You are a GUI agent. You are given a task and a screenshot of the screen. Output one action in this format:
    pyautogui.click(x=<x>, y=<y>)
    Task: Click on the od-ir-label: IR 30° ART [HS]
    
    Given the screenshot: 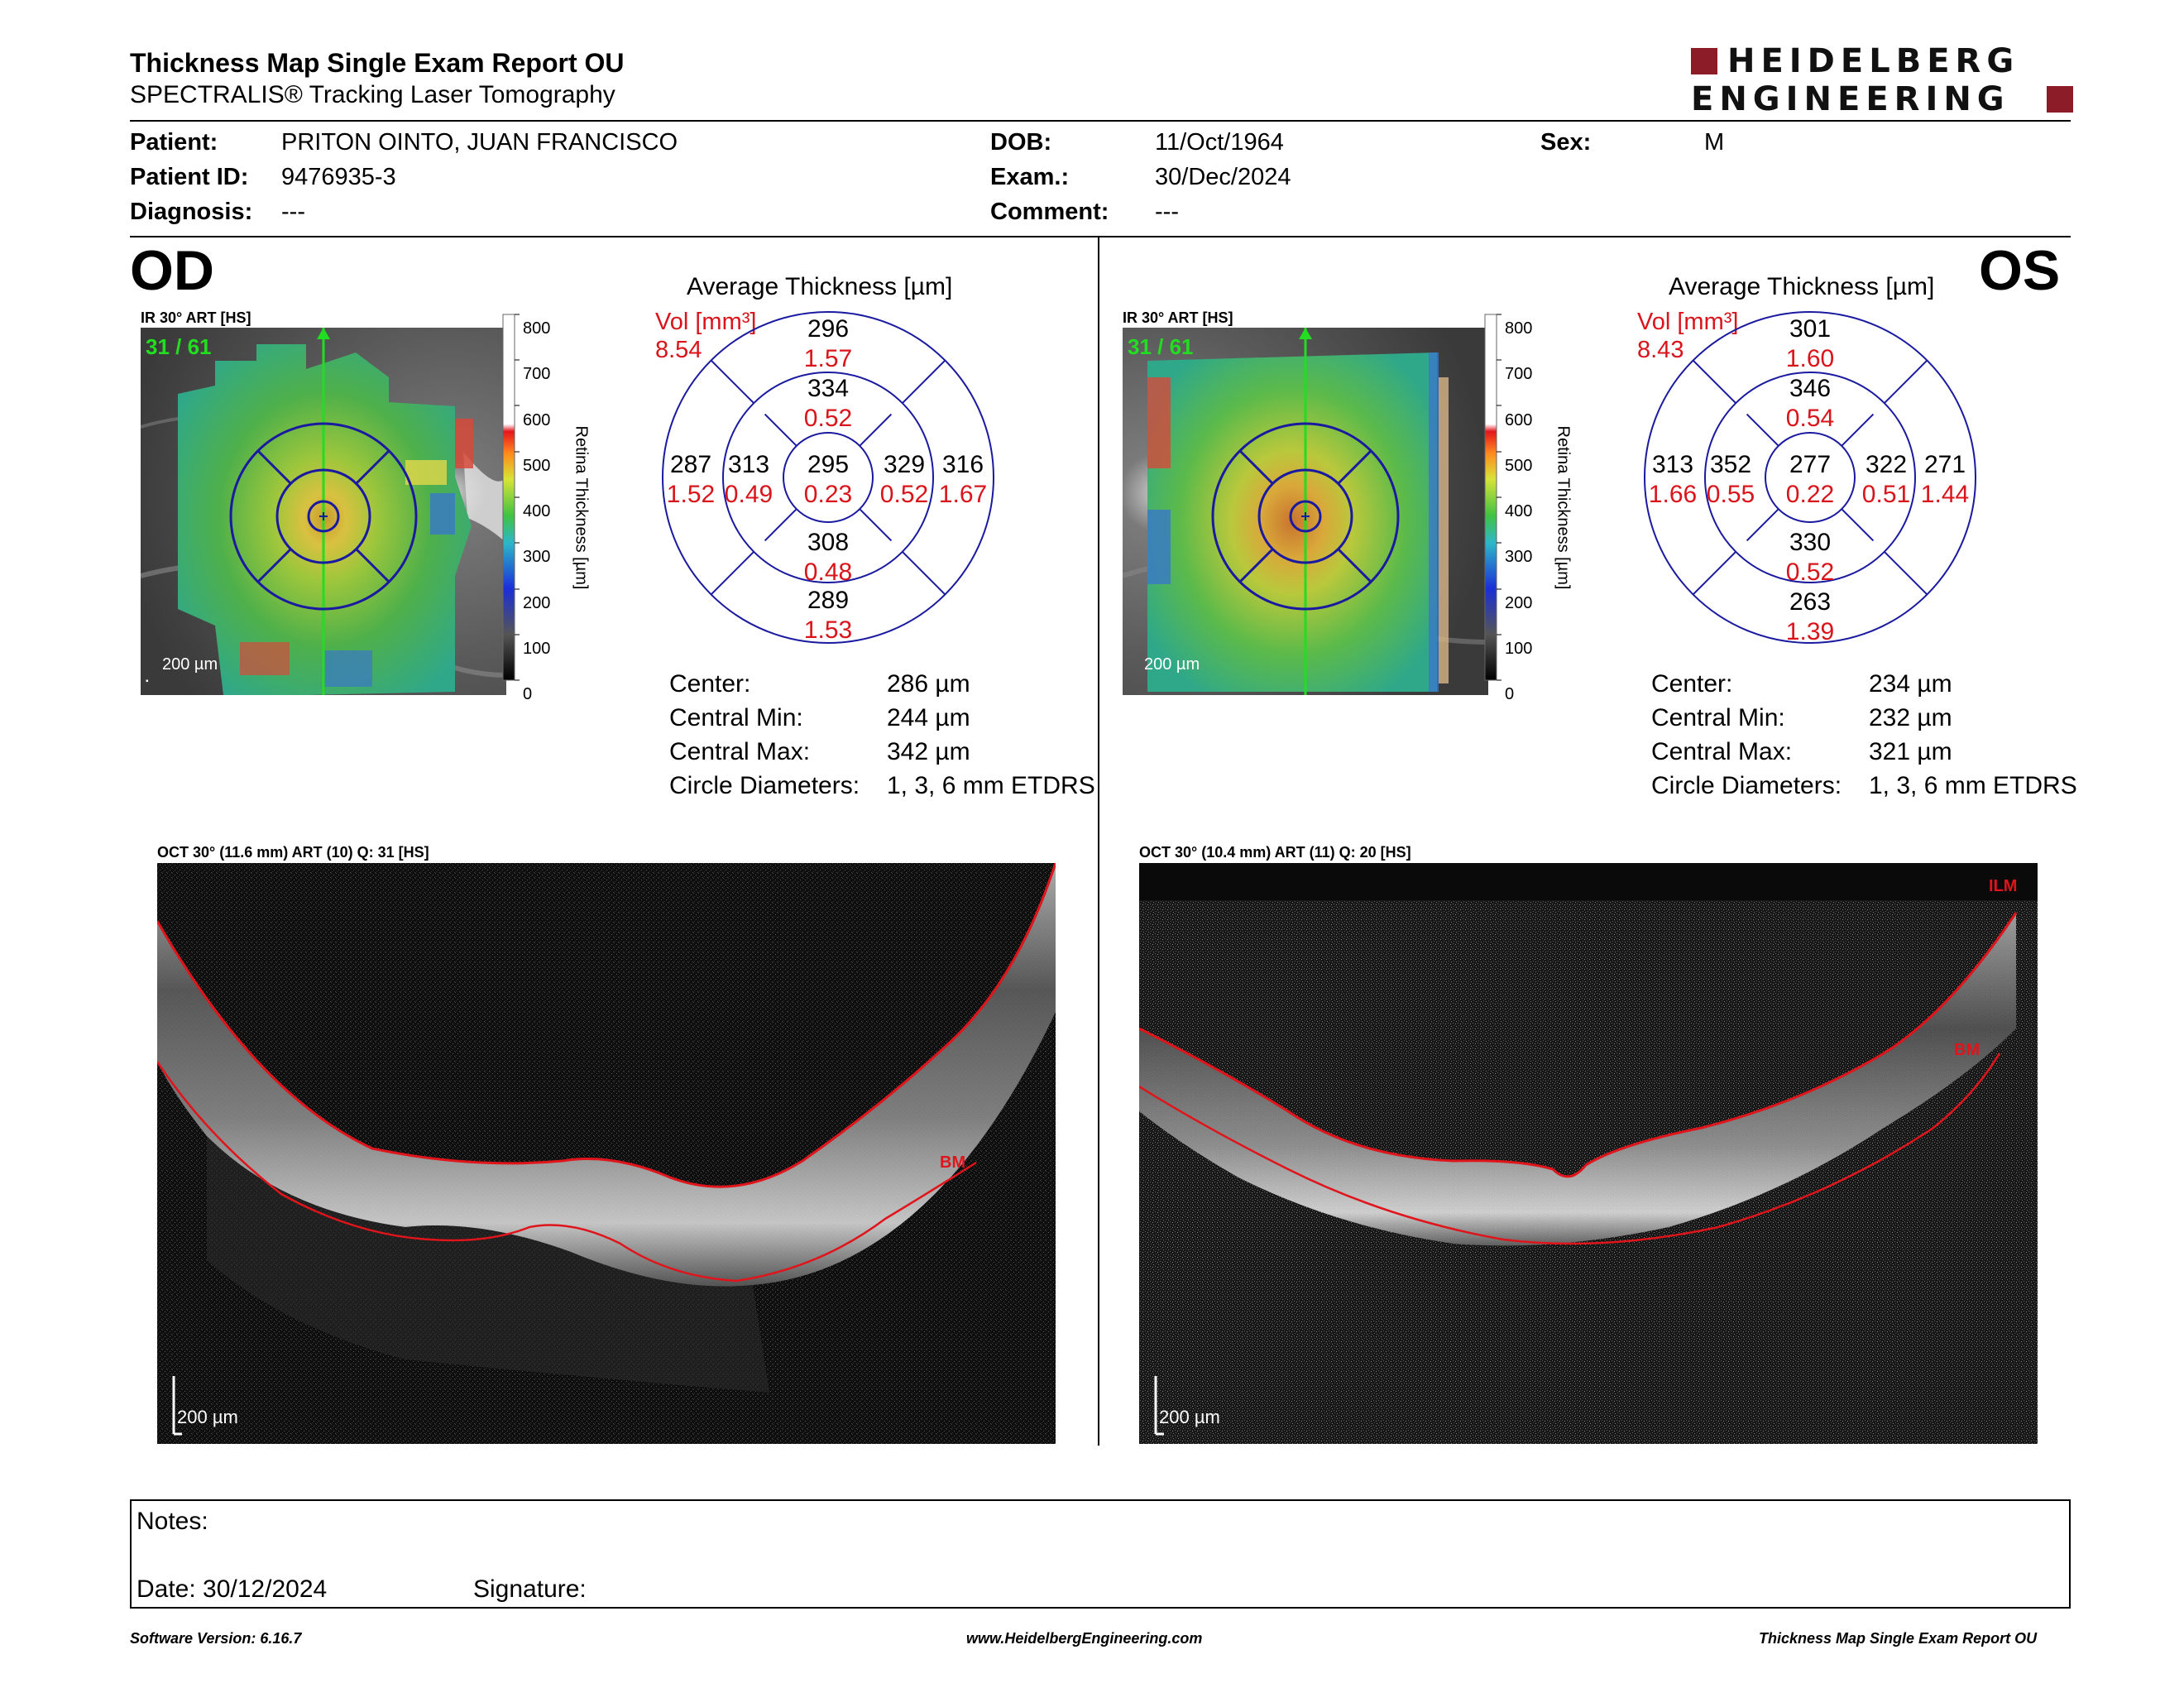 What is the action you would take?
    pyautogui.click(x=196, y=317)
    